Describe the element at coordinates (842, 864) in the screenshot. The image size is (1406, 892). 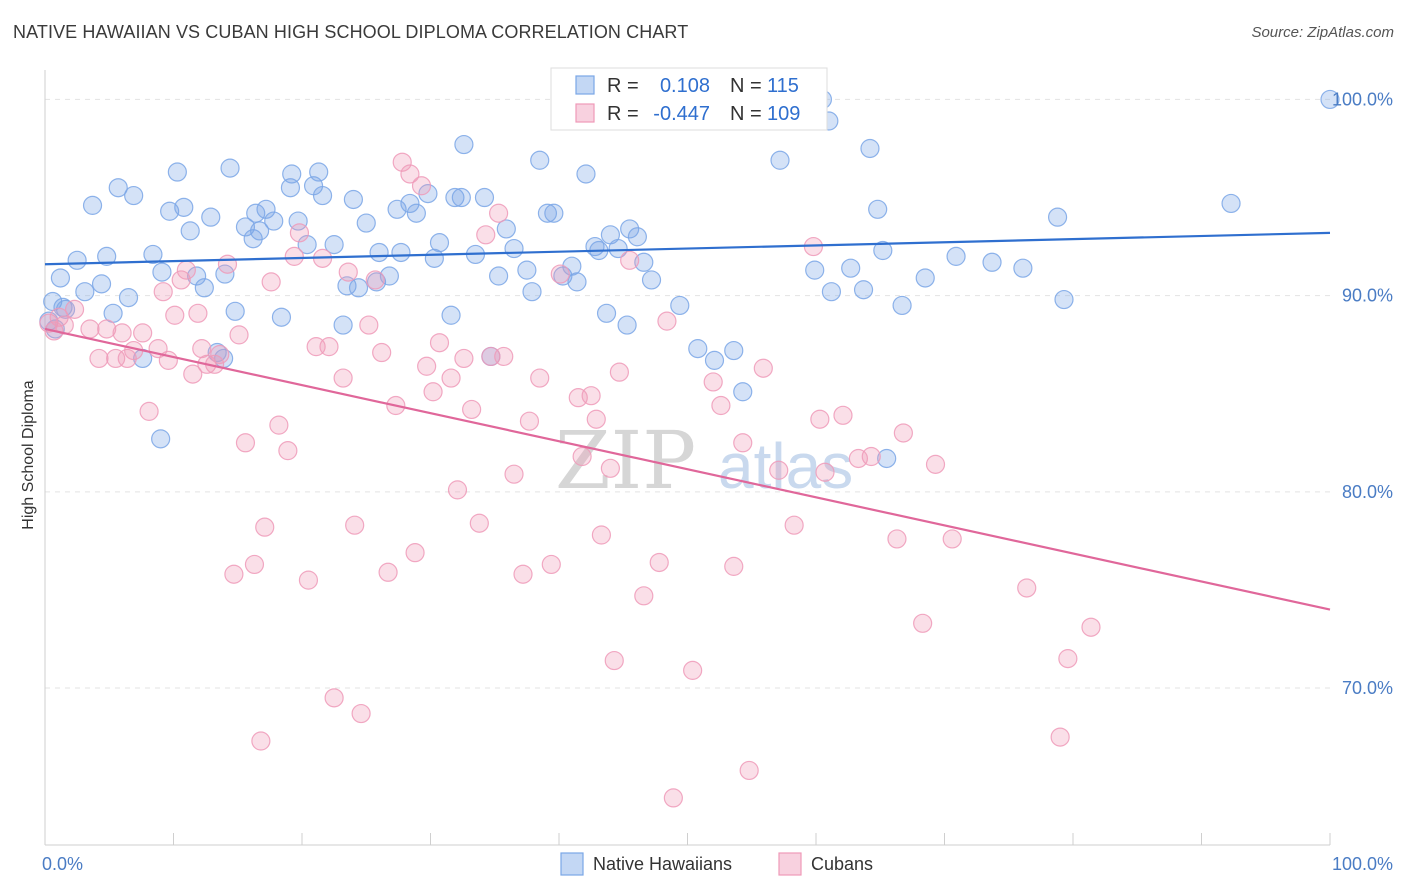
I see `series-legend-label-cubans: Cubans` at that location.